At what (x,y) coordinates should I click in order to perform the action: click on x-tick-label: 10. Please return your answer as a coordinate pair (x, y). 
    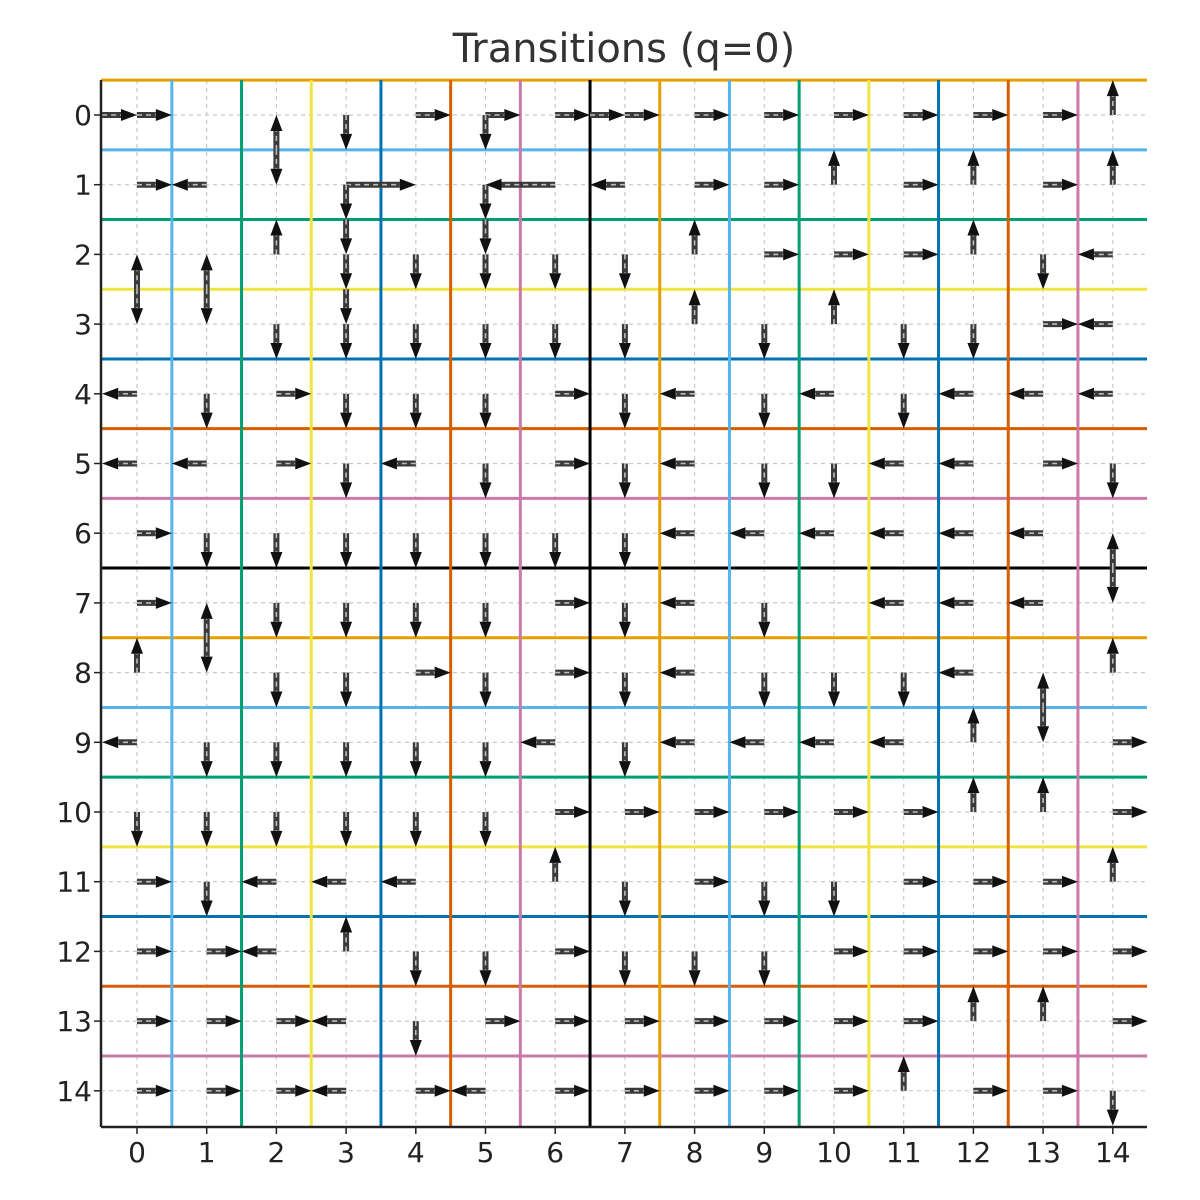
    Looking at the image, I should click on (834, 1152).